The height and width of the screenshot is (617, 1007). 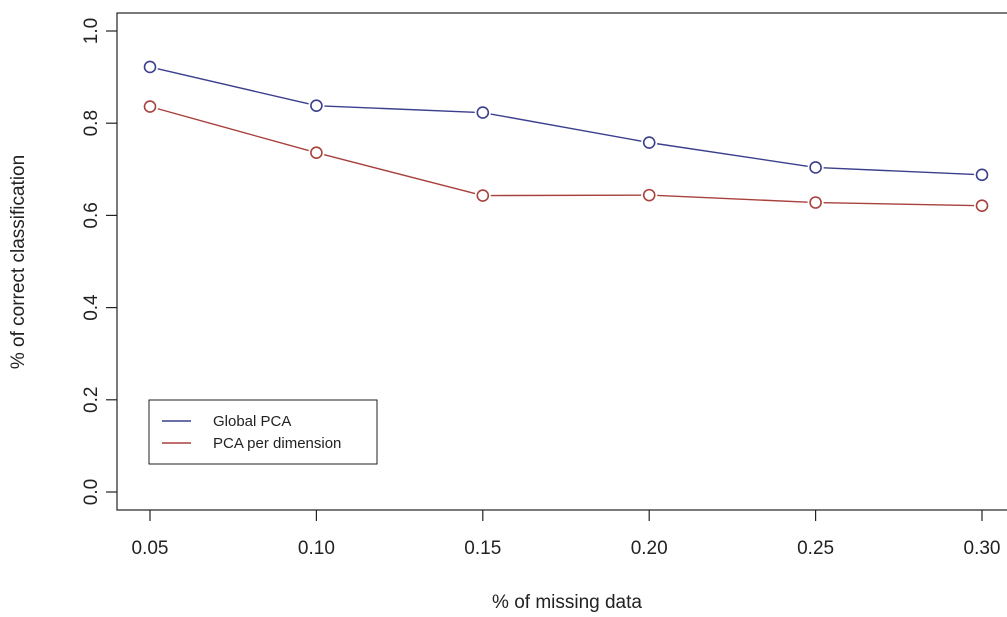 I want to click on y-axis-title: % of correct classification, so click(x=18, y=262).